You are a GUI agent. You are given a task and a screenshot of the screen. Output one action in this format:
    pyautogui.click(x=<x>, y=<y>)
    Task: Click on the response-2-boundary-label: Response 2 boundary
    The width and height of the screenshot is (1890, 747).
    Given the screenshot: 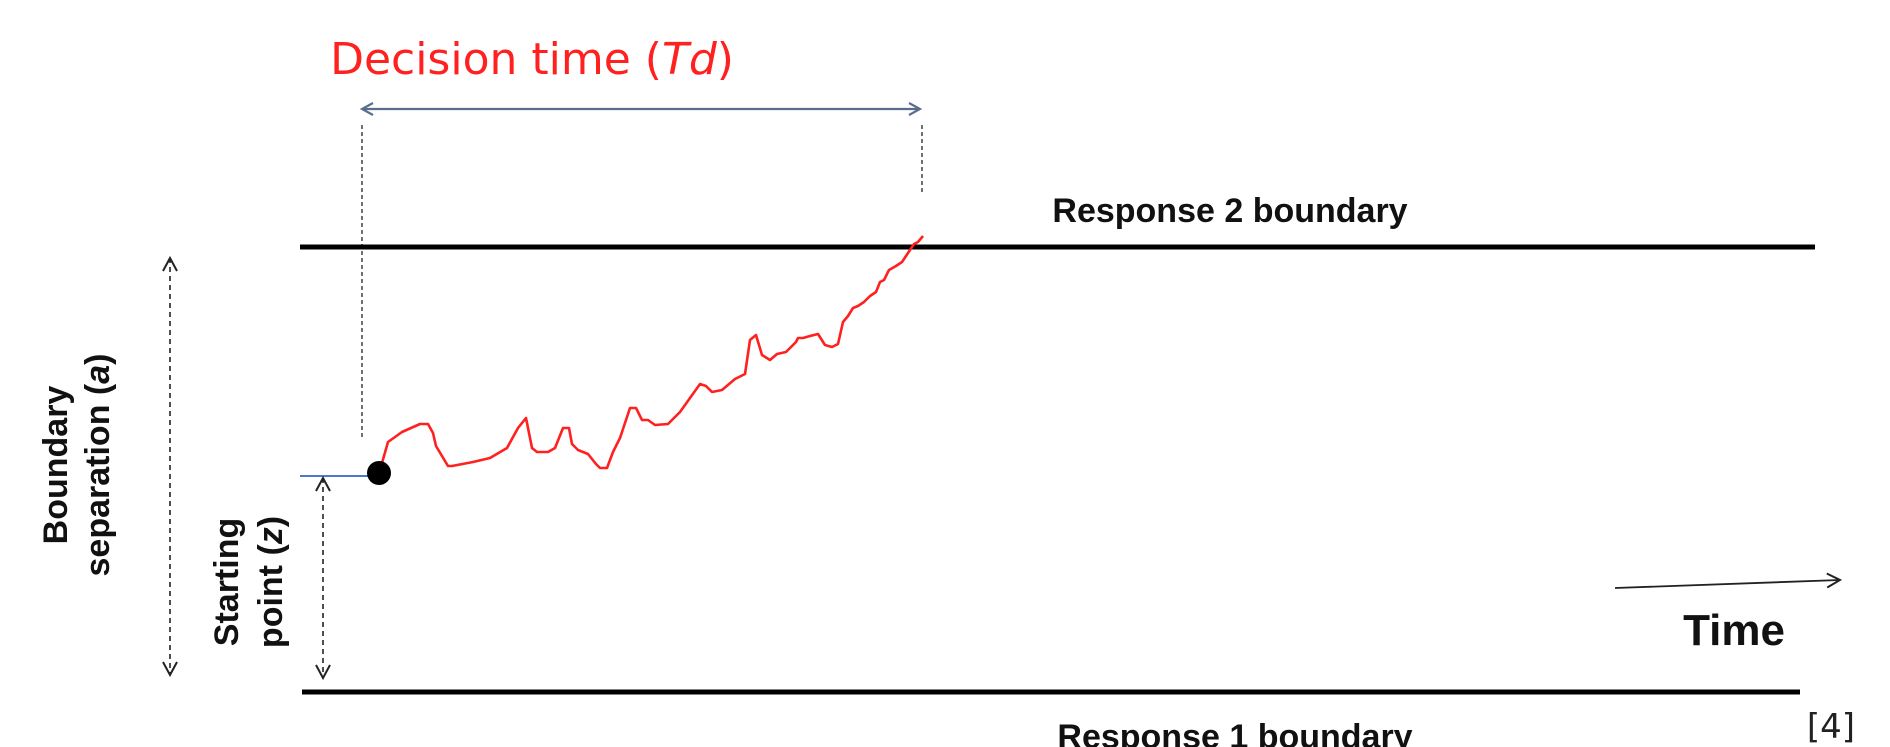 What is the action you would take?
    pyautogui.click(x=1229, y=211)
    